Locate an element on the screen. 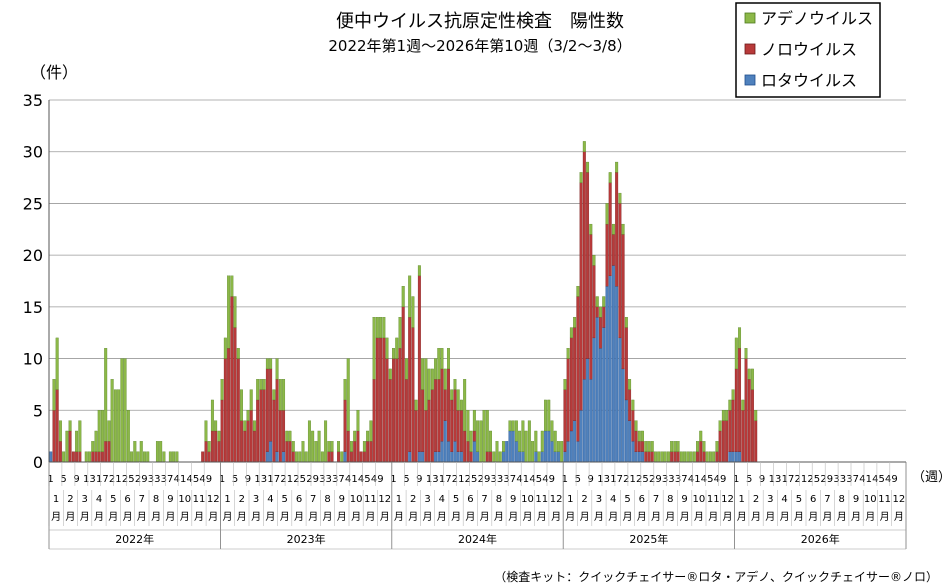 The image size is (944, 586). legend-label: ノロウイルス is located at coordinates (809, 49).